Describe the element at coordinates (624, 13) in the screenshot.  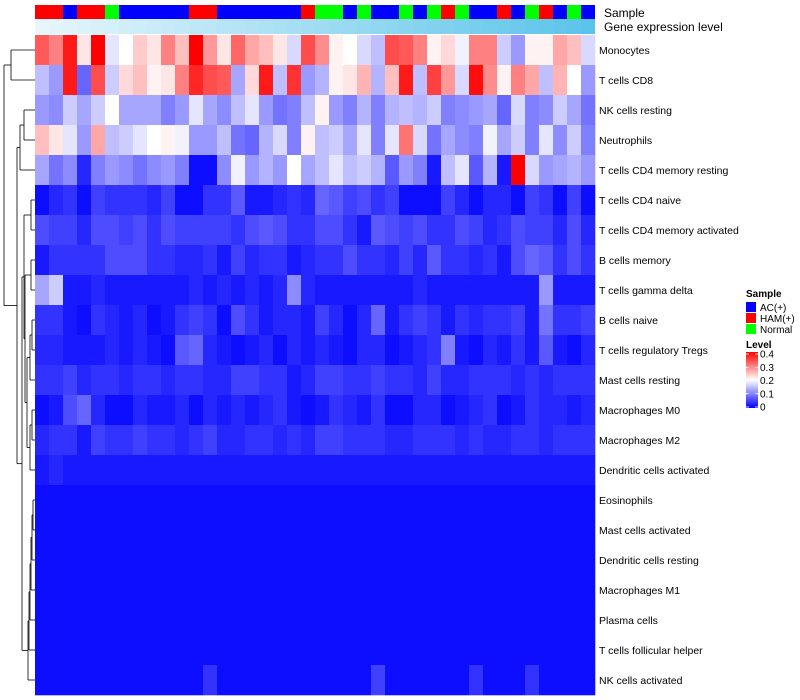
I see `sample-annotation-label: Sample` at that location.